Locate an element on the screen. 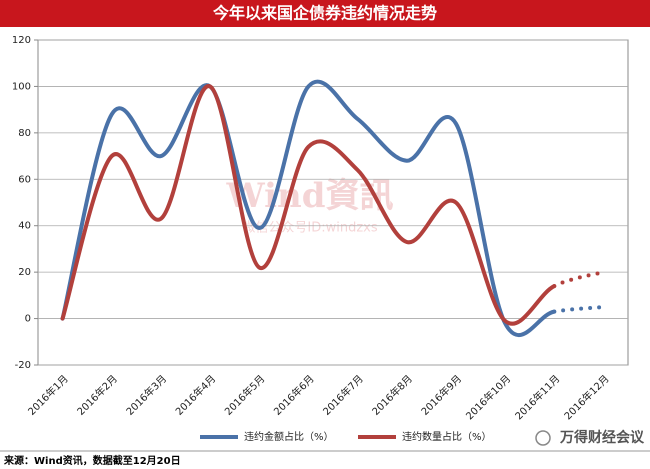  chart-title: 今年以来国企债券违约情况走势 is located at coordinates (324, 13).